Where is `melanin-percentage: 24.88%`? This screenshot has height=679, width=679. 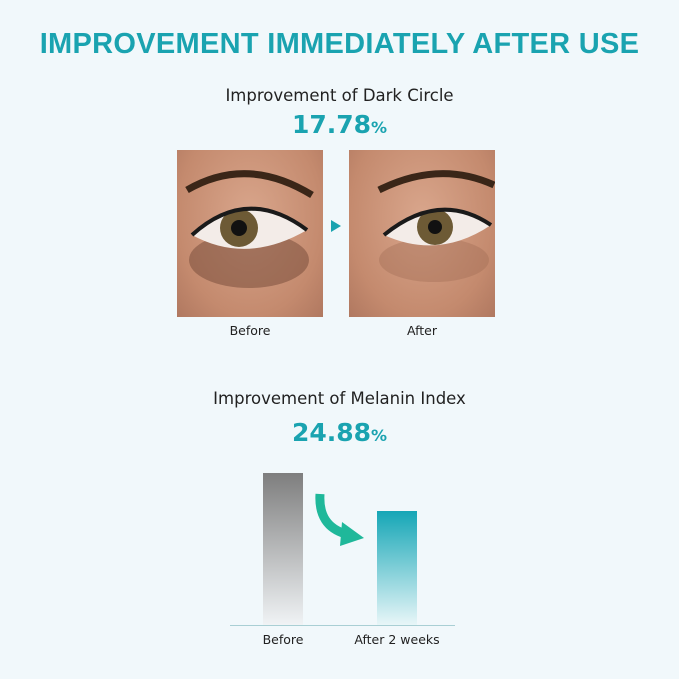 melanin-percentage: 24.88% is located at coordinates (339, 432).